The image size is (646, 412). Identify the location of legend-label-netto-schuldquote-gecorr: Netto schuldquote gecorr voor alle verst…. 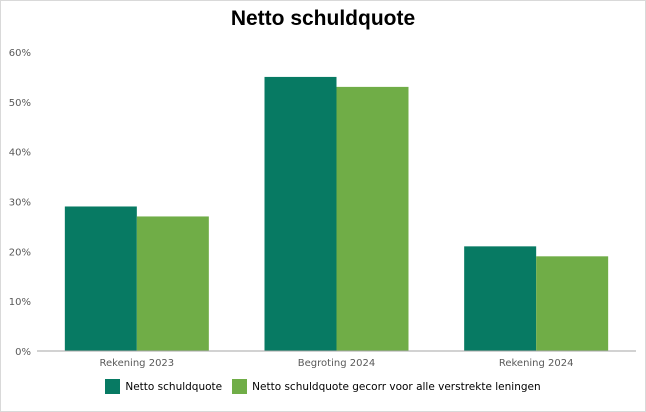
(396, 386).